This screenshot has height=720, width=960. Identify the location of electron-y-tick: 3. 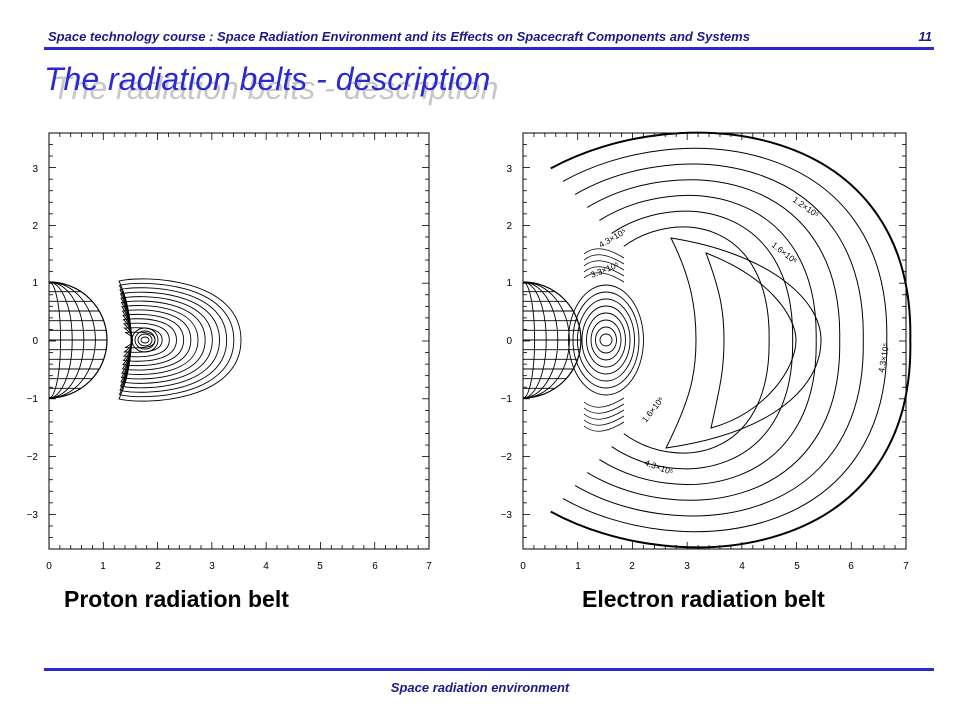
(509, 169).